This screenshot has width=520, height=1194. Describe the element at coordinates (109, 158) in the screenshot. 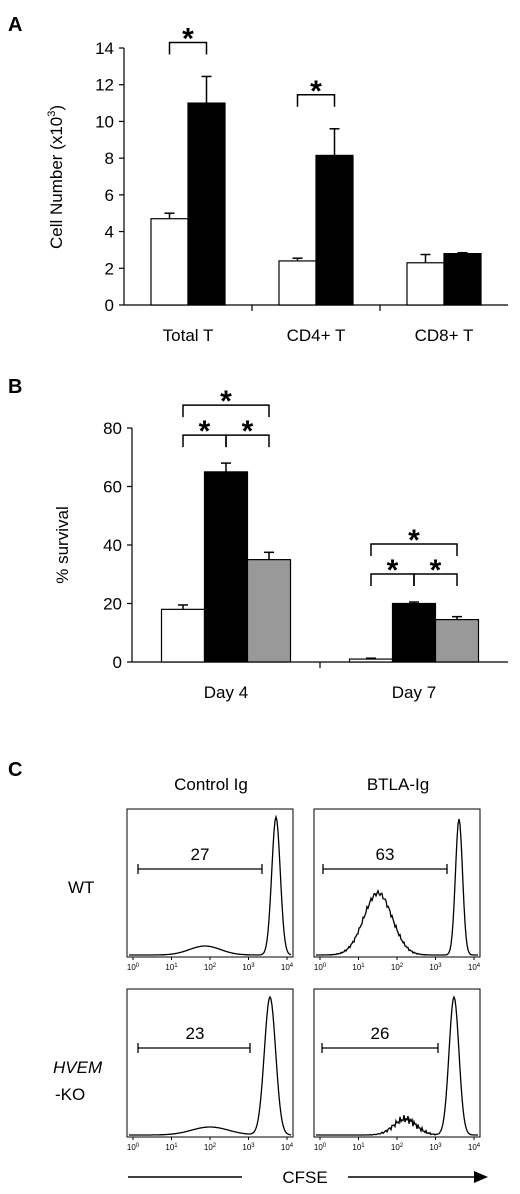

I see `panel-a-y-tick-label: 8` at that location.